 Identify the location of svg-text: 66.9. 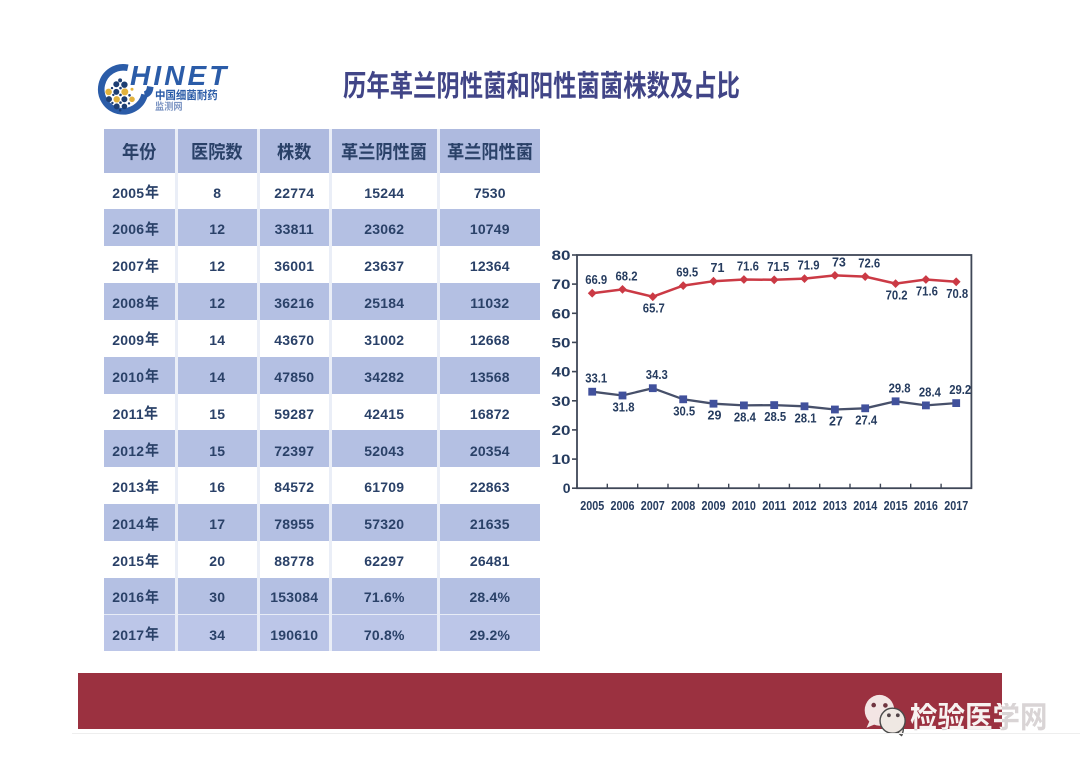
(596, 280).